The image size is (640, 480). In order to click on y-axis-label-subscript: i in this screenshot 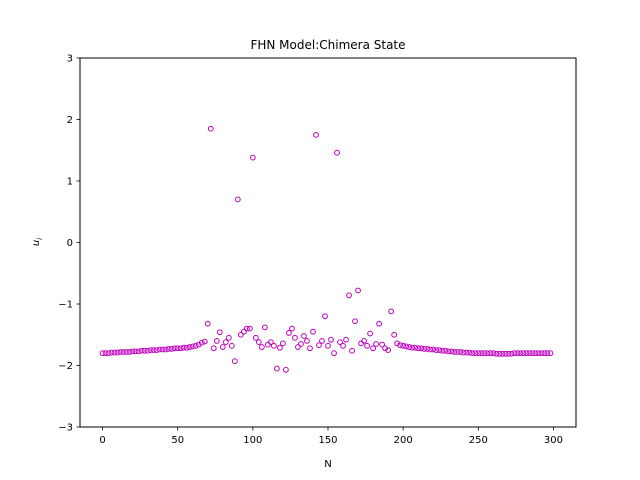, I will do `click(40, 239)`.